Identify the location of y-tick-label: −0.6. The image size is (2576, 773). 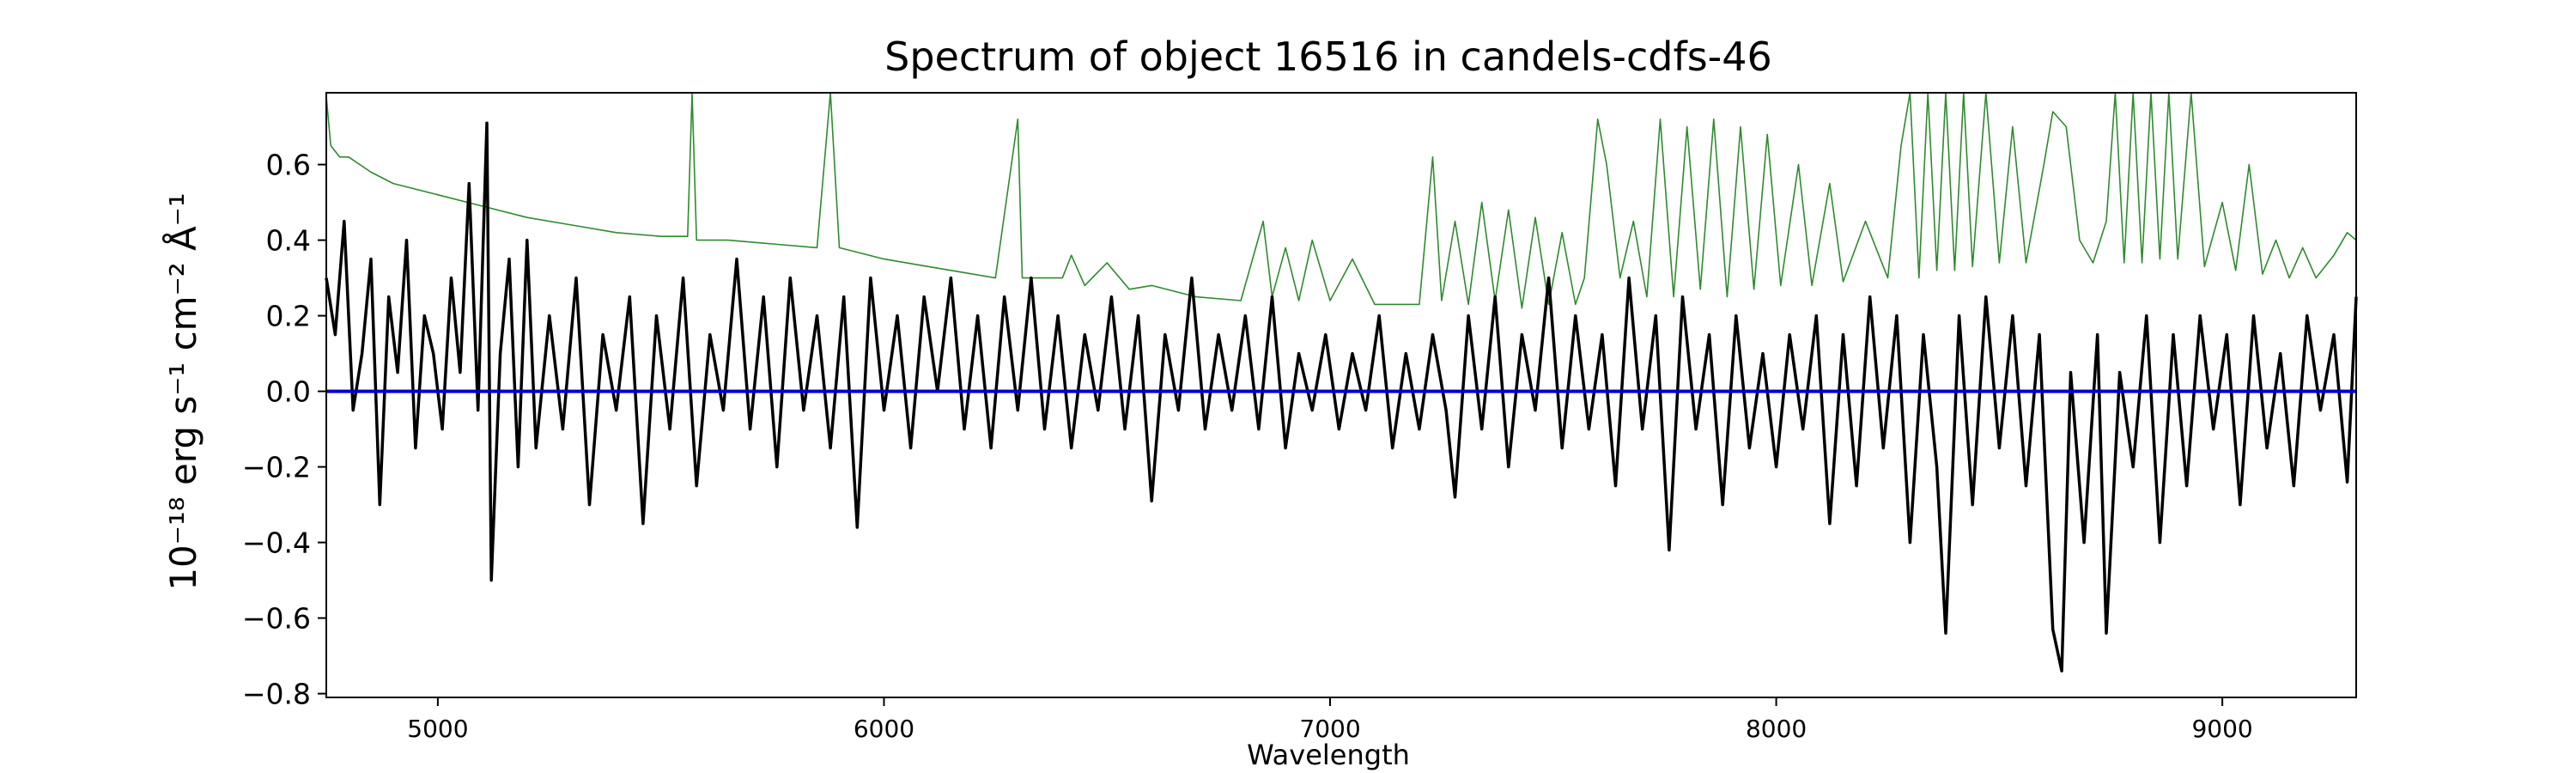
(276, 619).